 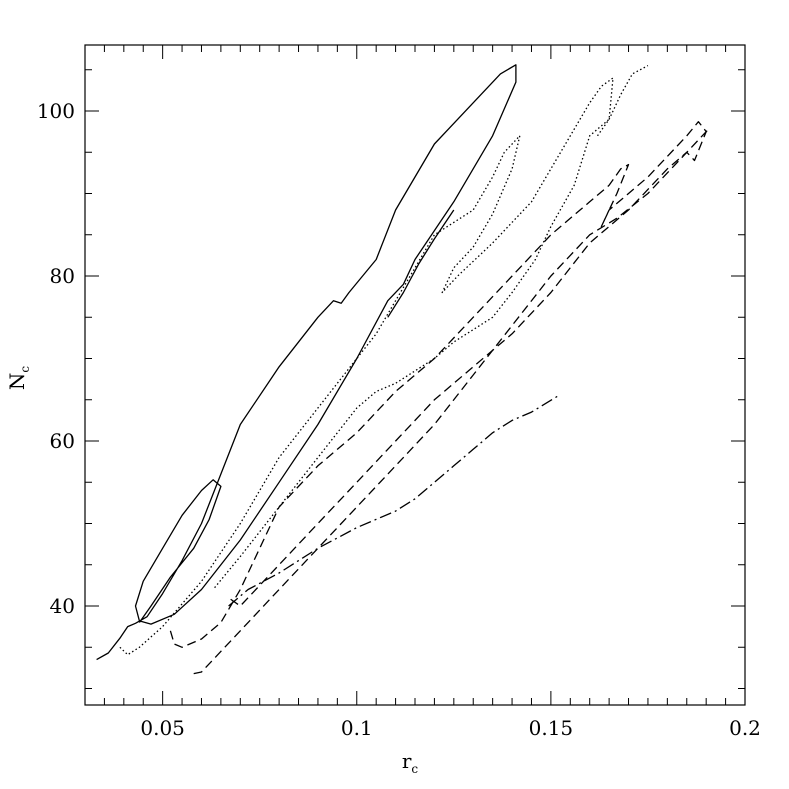 I want to click on y-tick-label: 40, so click(x=62, y=606).